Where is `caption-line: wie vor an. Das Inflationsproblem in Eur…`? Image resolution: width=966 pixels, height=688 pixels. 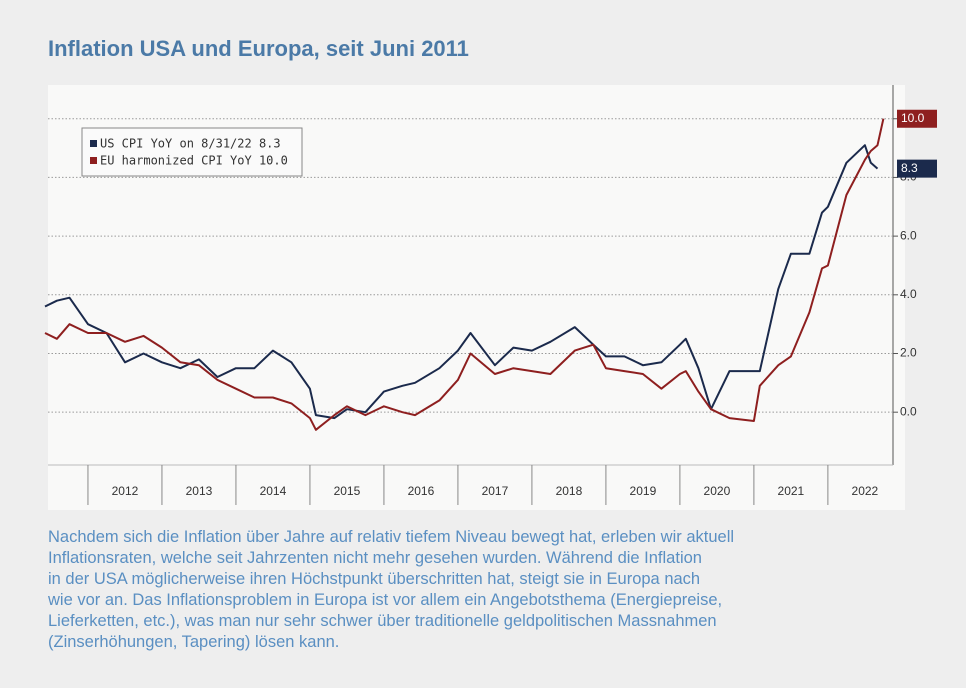
caption-line: wie vor an. Das Inflationsproblem in Eur… is located at coordinates (385, 600).